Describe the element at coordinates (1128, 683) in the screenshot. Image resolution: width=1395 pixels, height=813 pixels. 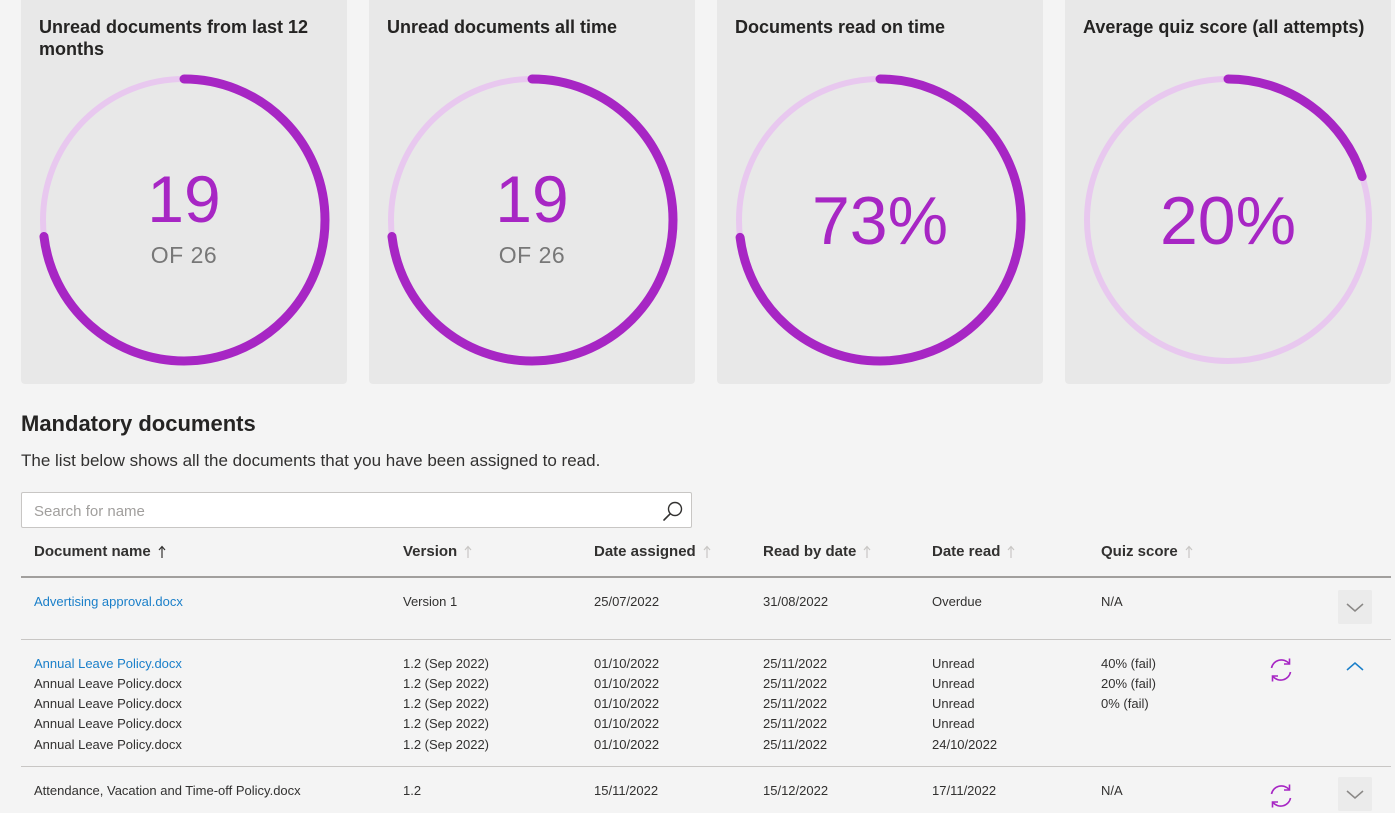
I see `quiz-score-cell: 20% (fail)` at that location.